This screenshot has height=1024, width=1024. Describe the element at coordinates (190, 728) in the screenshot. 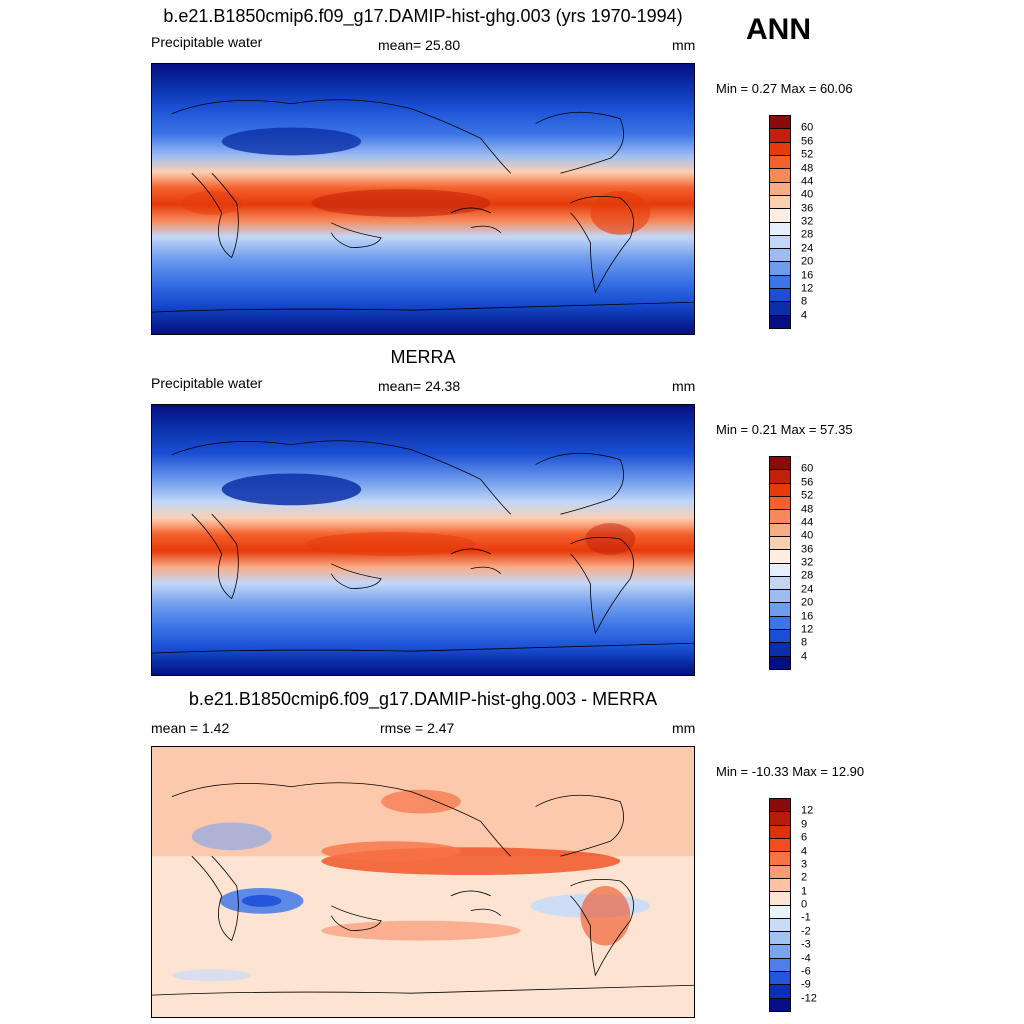

I see `panel-3-mean: mean = 1.42` at that location.